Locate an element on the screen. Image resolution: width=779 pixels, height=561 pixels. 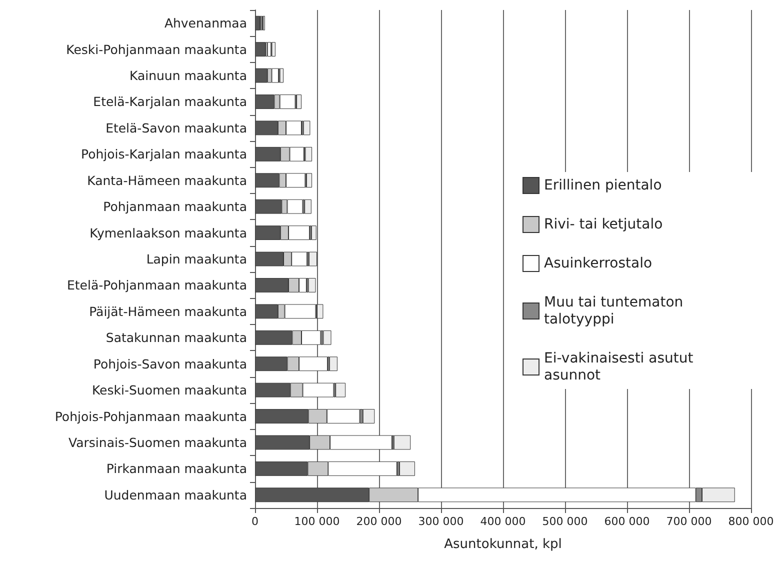
y-tick-label: Pohjois-Pohjanmaan maakunta is located at coordinates (150, 416).